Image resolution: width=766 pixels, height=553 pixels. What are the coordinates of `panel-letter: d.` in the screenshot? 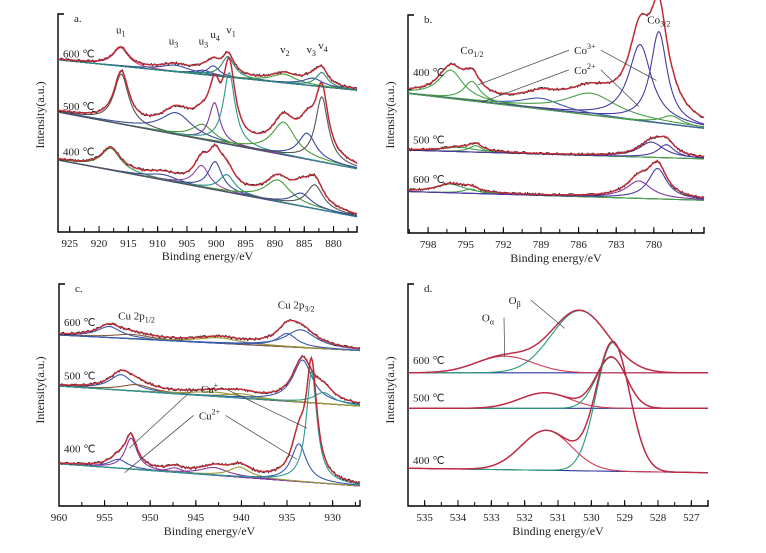 It's located at (428, 289).